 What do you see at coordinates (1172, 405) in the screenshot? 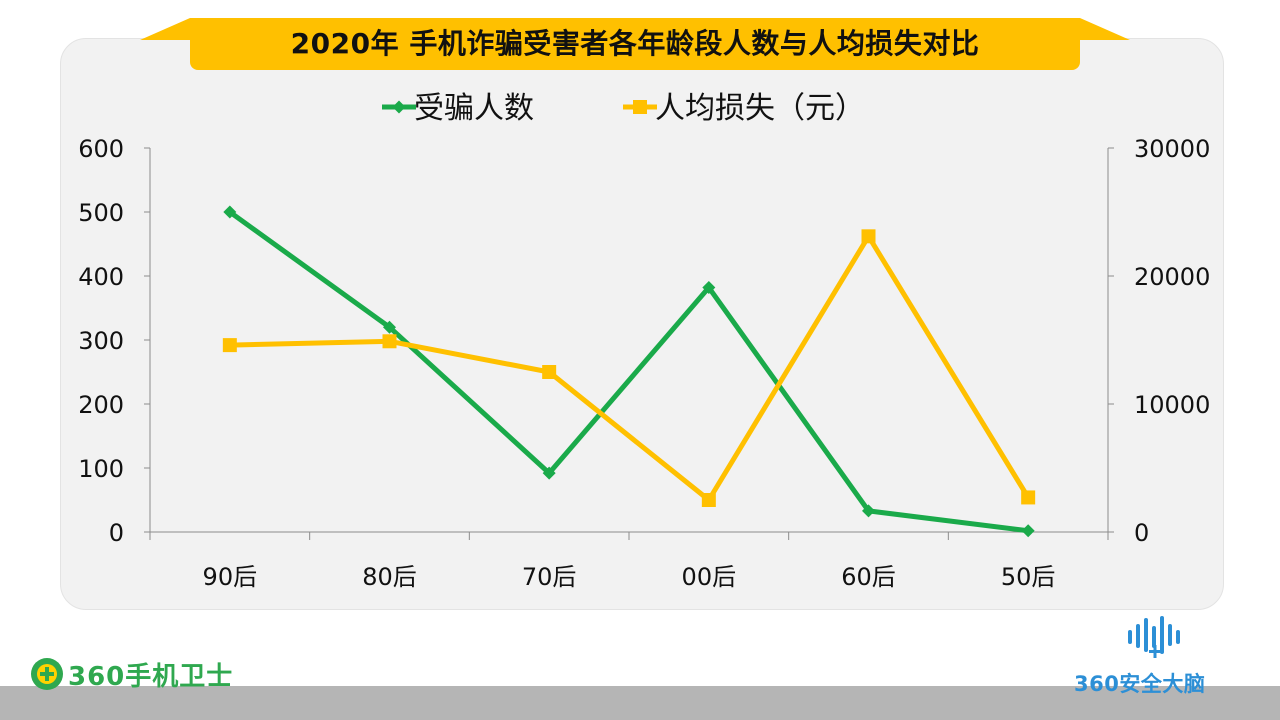
I see `y-right-tick-label: 10000` at bounding box center [1172, 405].